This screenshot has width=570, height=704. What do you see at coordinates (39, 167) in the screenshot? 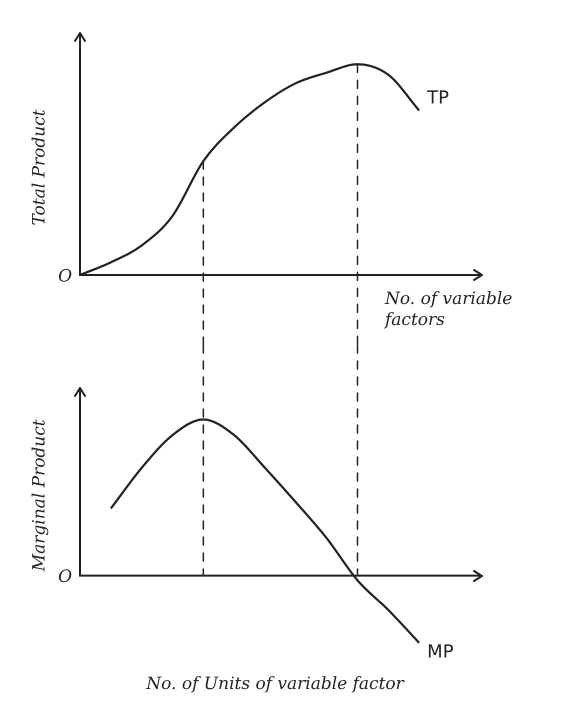
I see `y-axis-title: Total Product` at bounding box center [39, 167].